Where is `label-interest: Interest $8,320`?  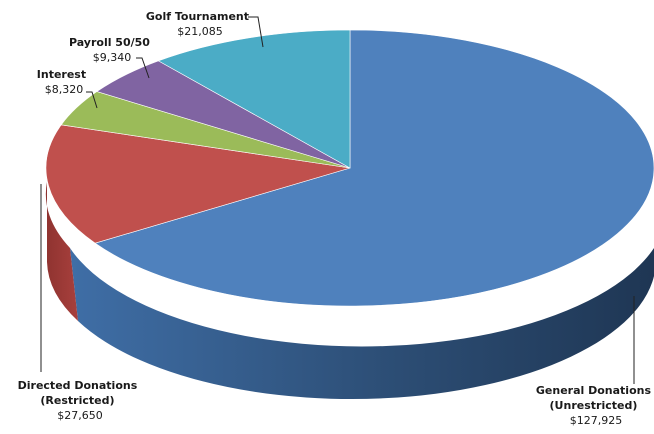 label-interest: Interest $8,320 is located at coordinates (64, 79).